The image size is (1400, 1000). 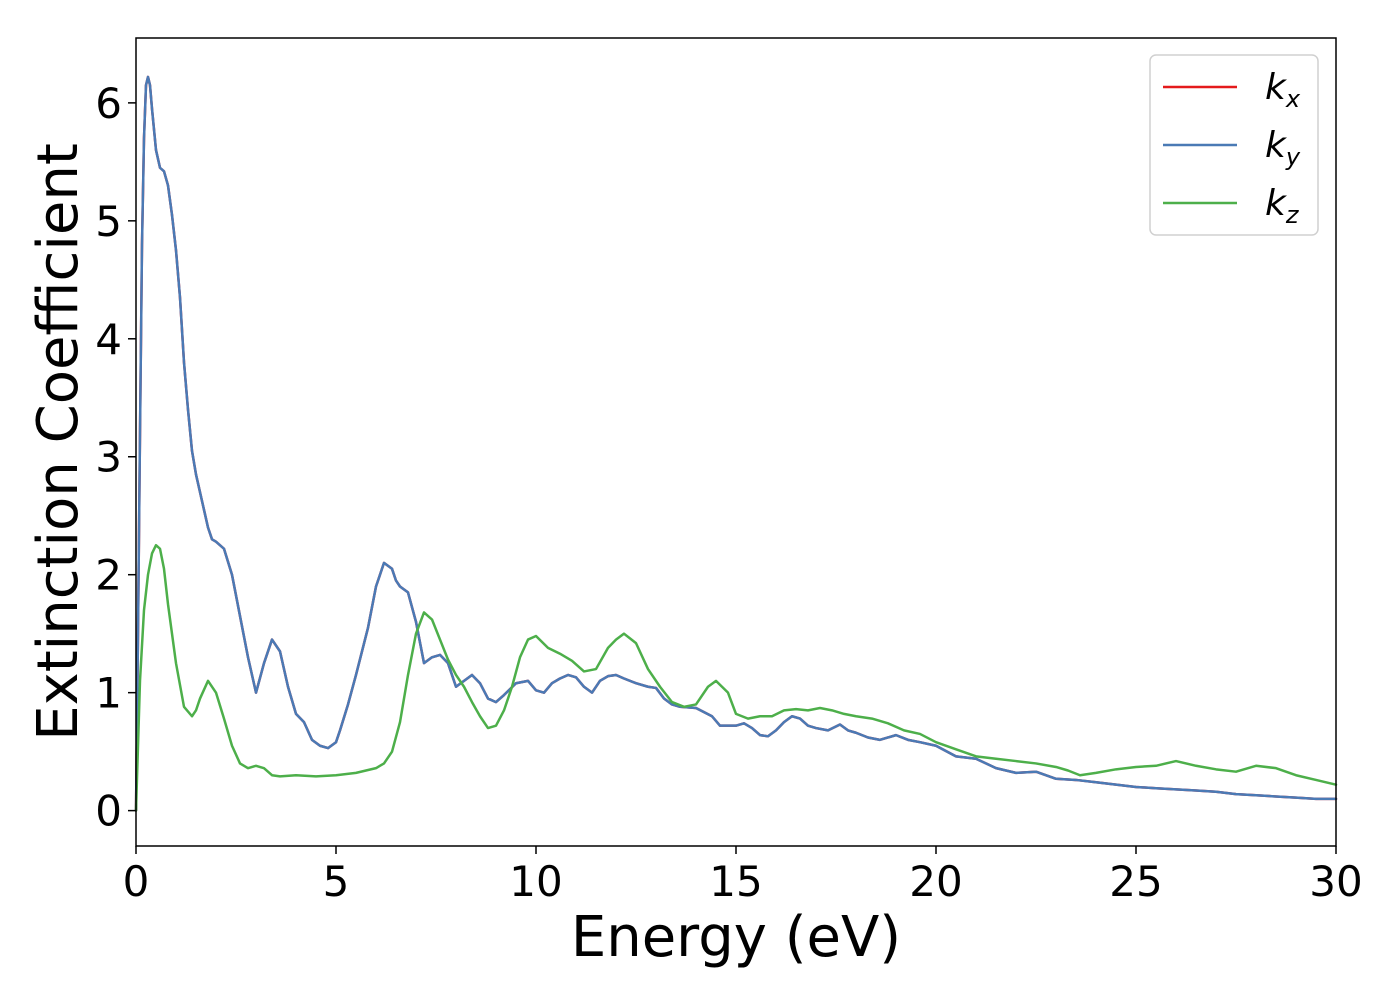 What do you see at coordinates (108, 457) in the screenshot?
I see `y-tick-label: 3` at bounding box center [108, 457].